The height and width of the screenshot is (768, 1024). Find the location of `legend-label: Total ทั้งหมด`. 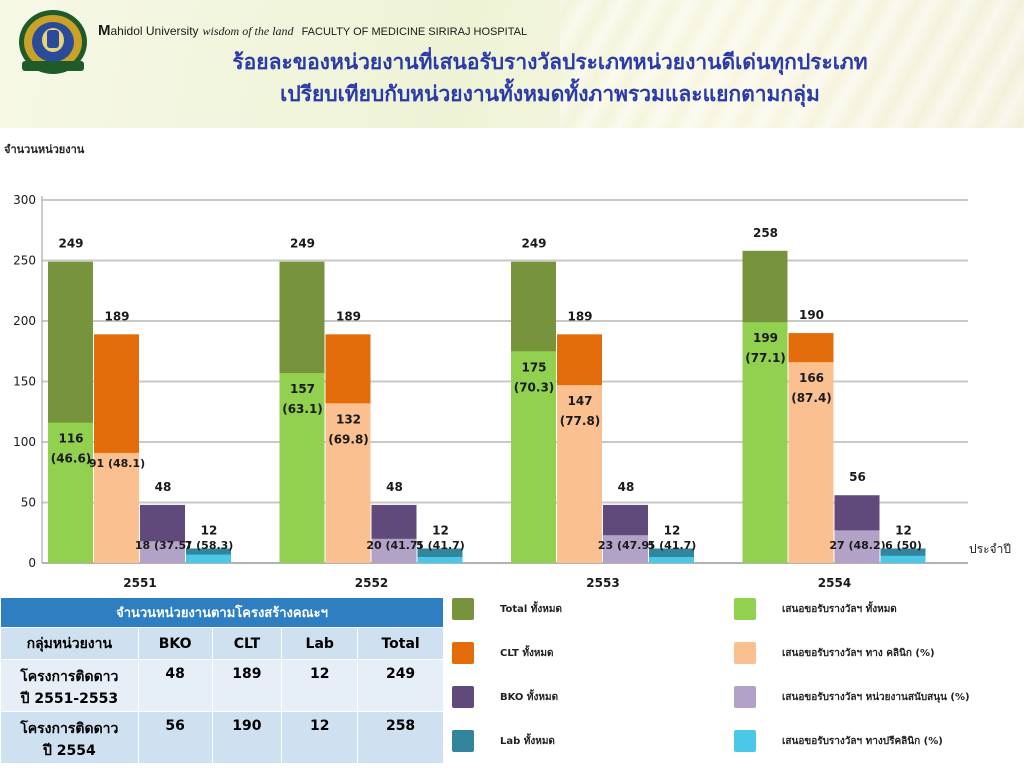

legend-label: Total ทั้งหมด is located at coordinates (531, 609).